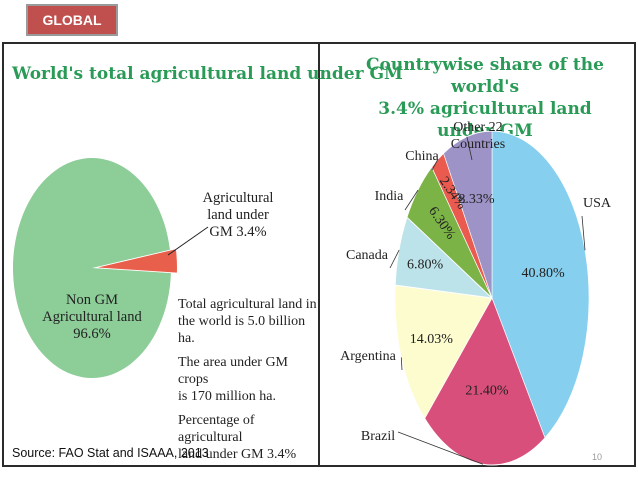 The image size is (638, 479). I want to click on leader-line-gm, so click(188, 241).